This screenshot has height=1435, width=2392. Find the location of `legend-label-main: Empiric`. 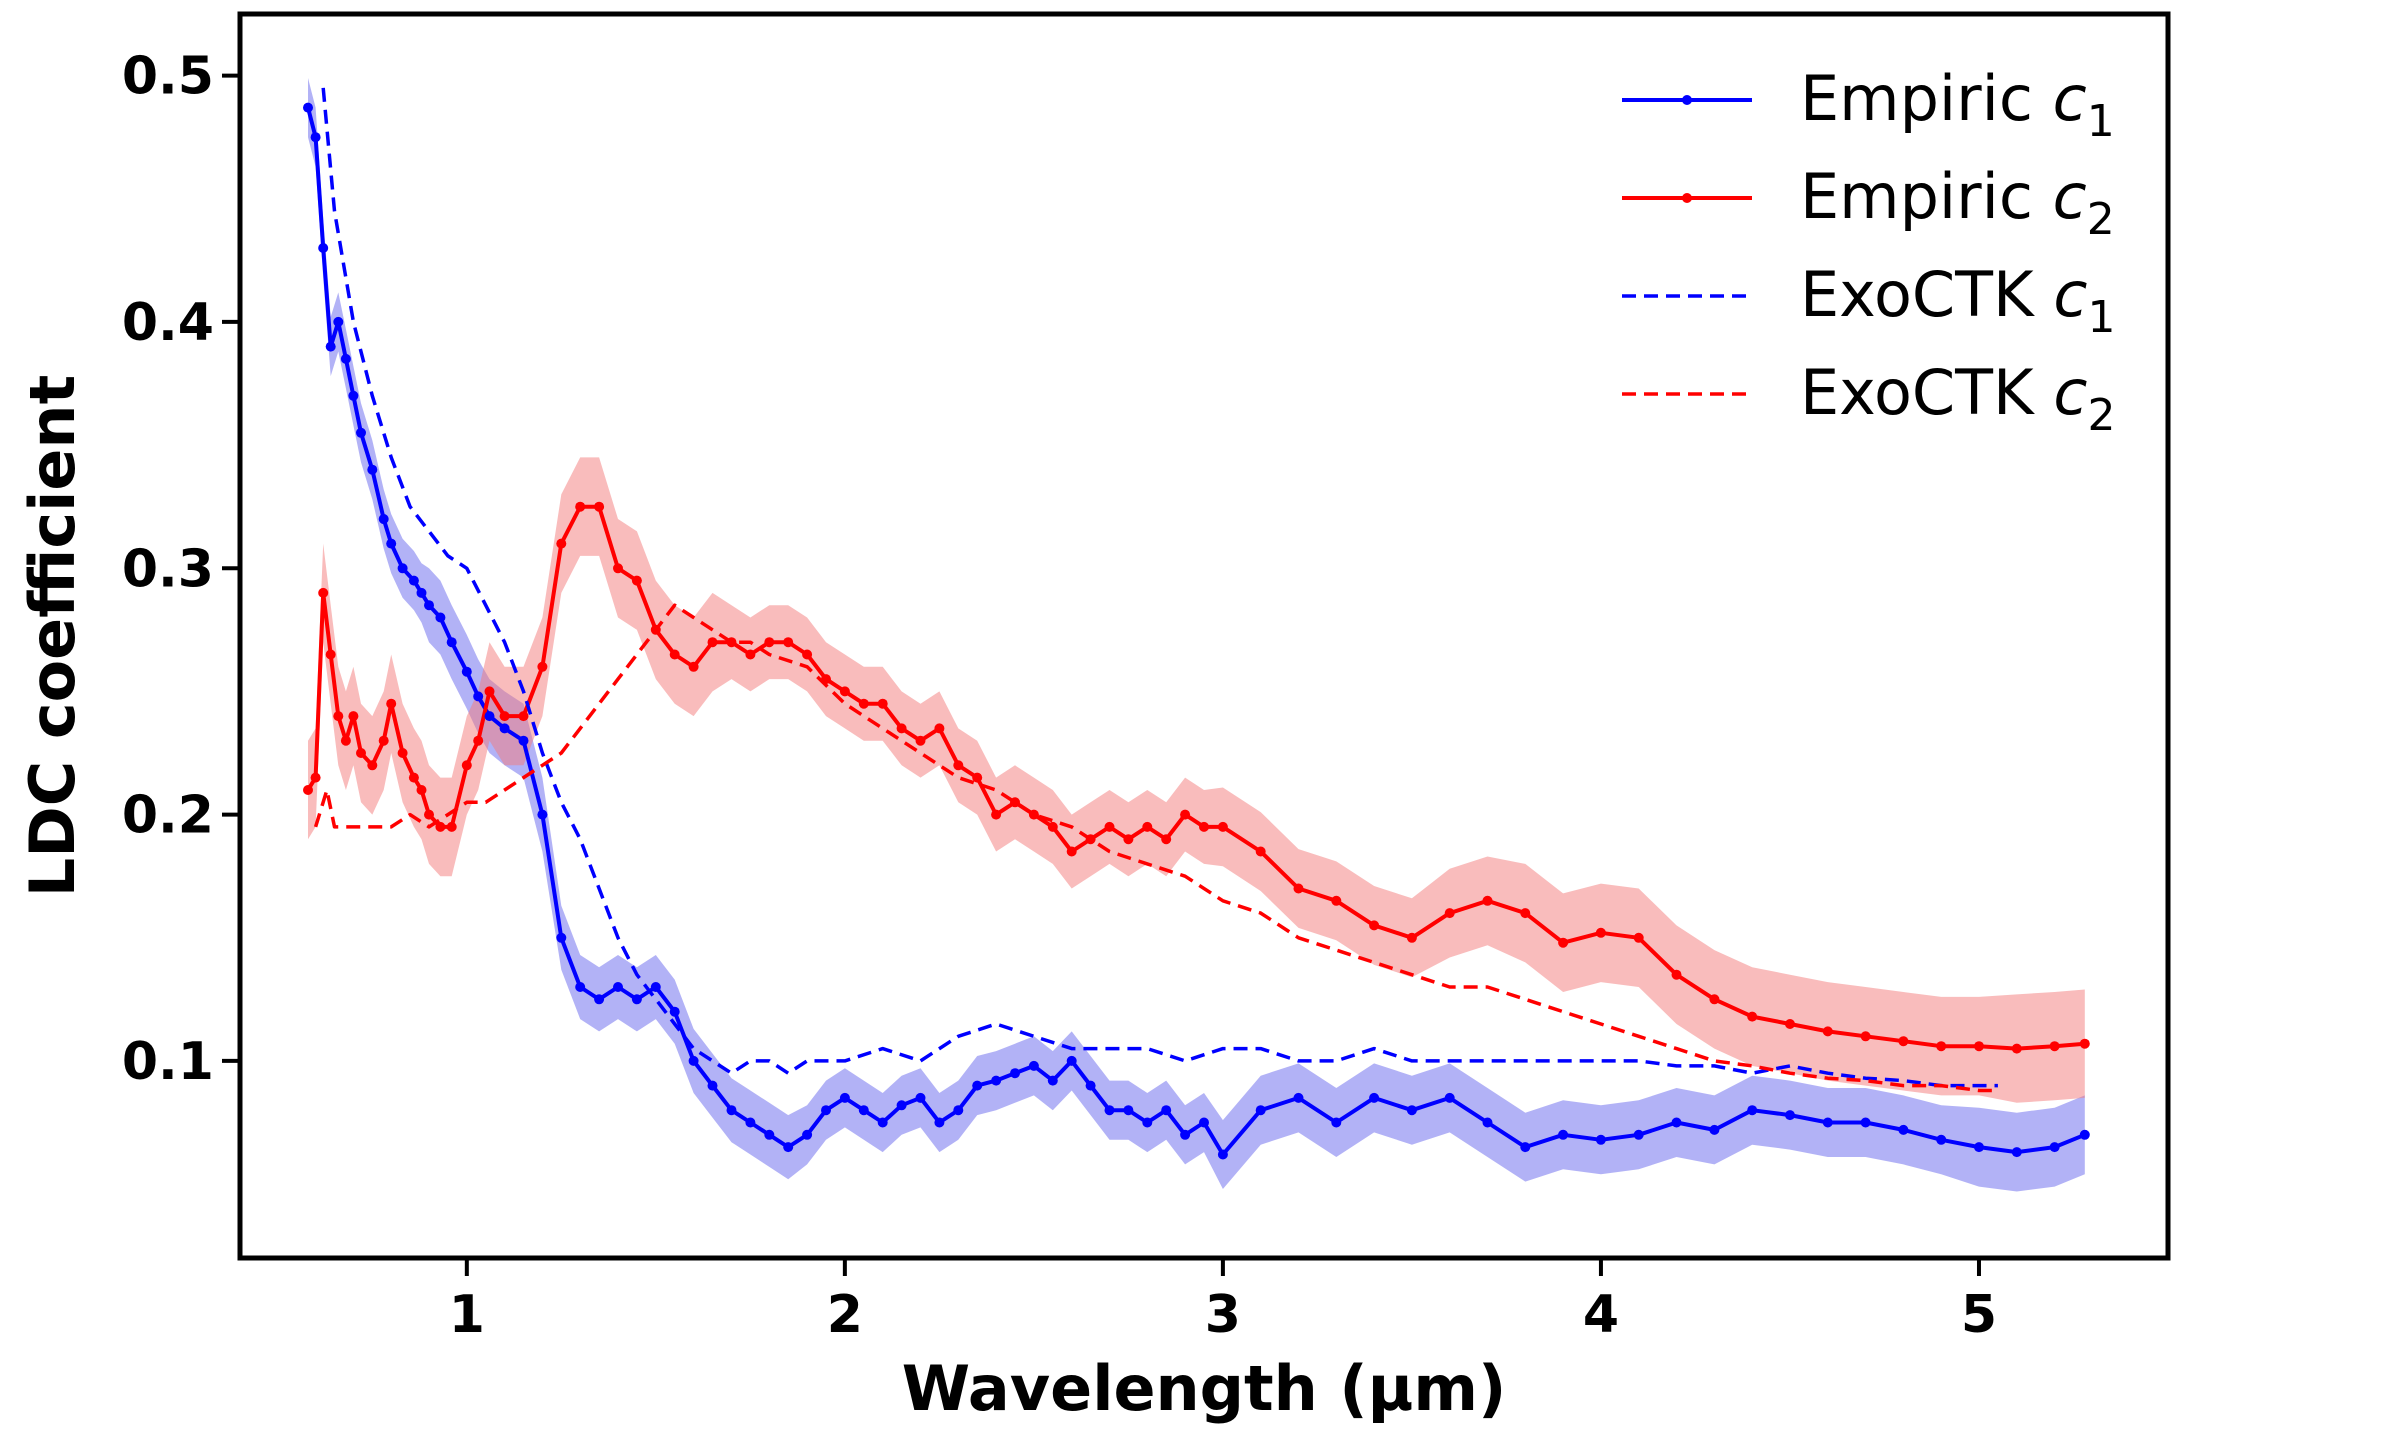

legend-label-main: Empiric is located at coordinates (1926, 98).